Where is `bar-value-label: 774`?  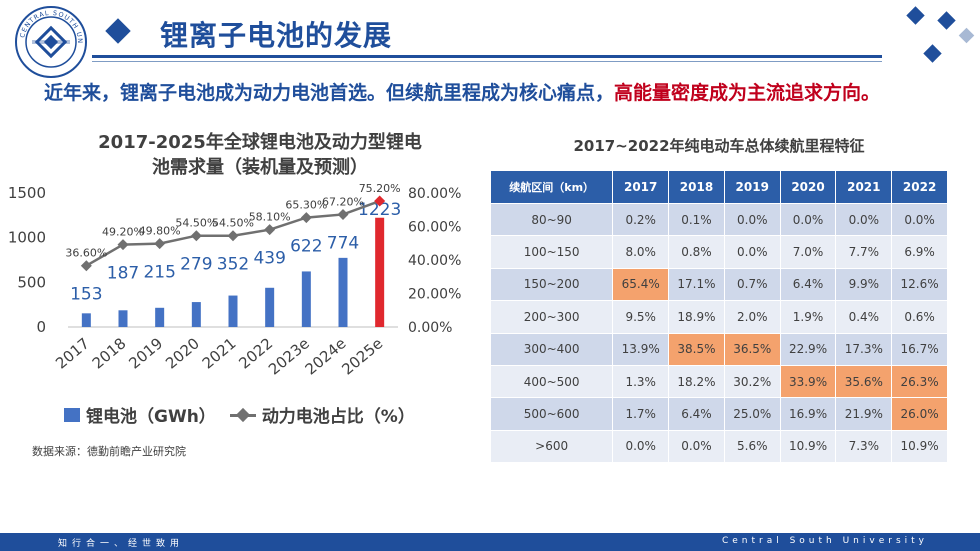 bar-value-label: 774 is located at coordinates (343, 243).